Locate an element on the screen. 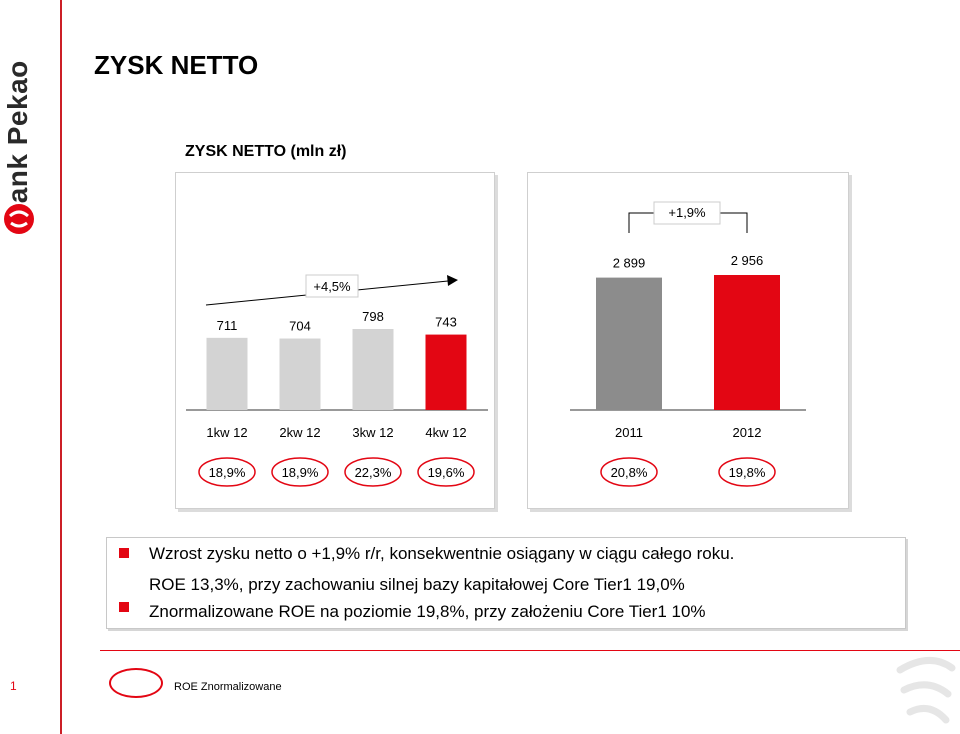 This screenshot has width=960, height=734. logo-wordmark: Bank Pekao is located at coordinates (17, 142).